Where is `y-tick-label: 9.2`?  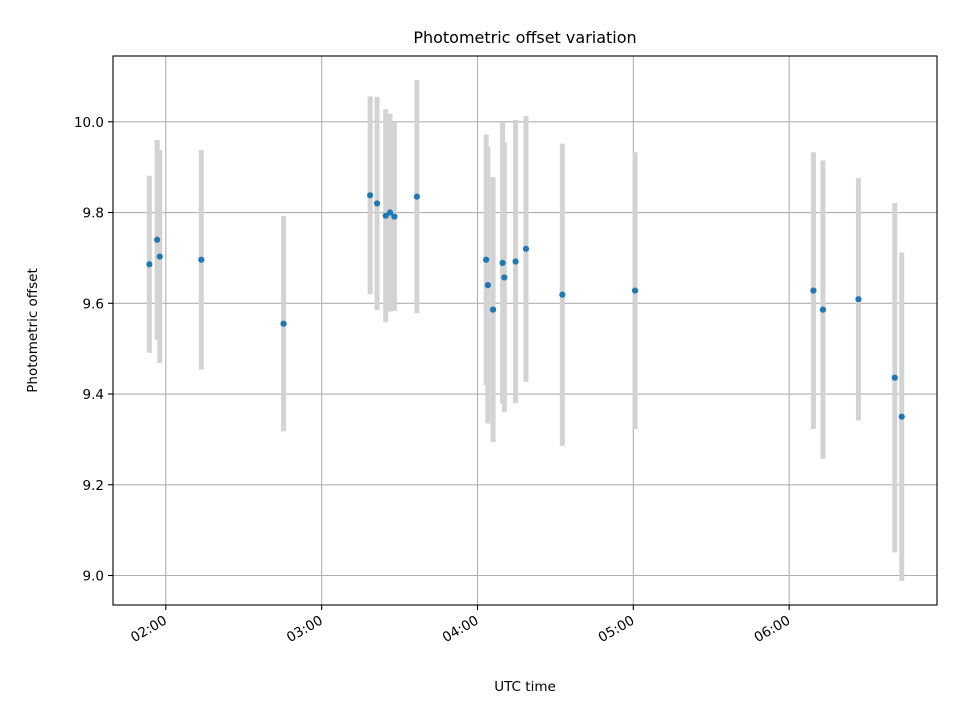 y-tick-label: 9.2 is located at coordinates (93, 486).